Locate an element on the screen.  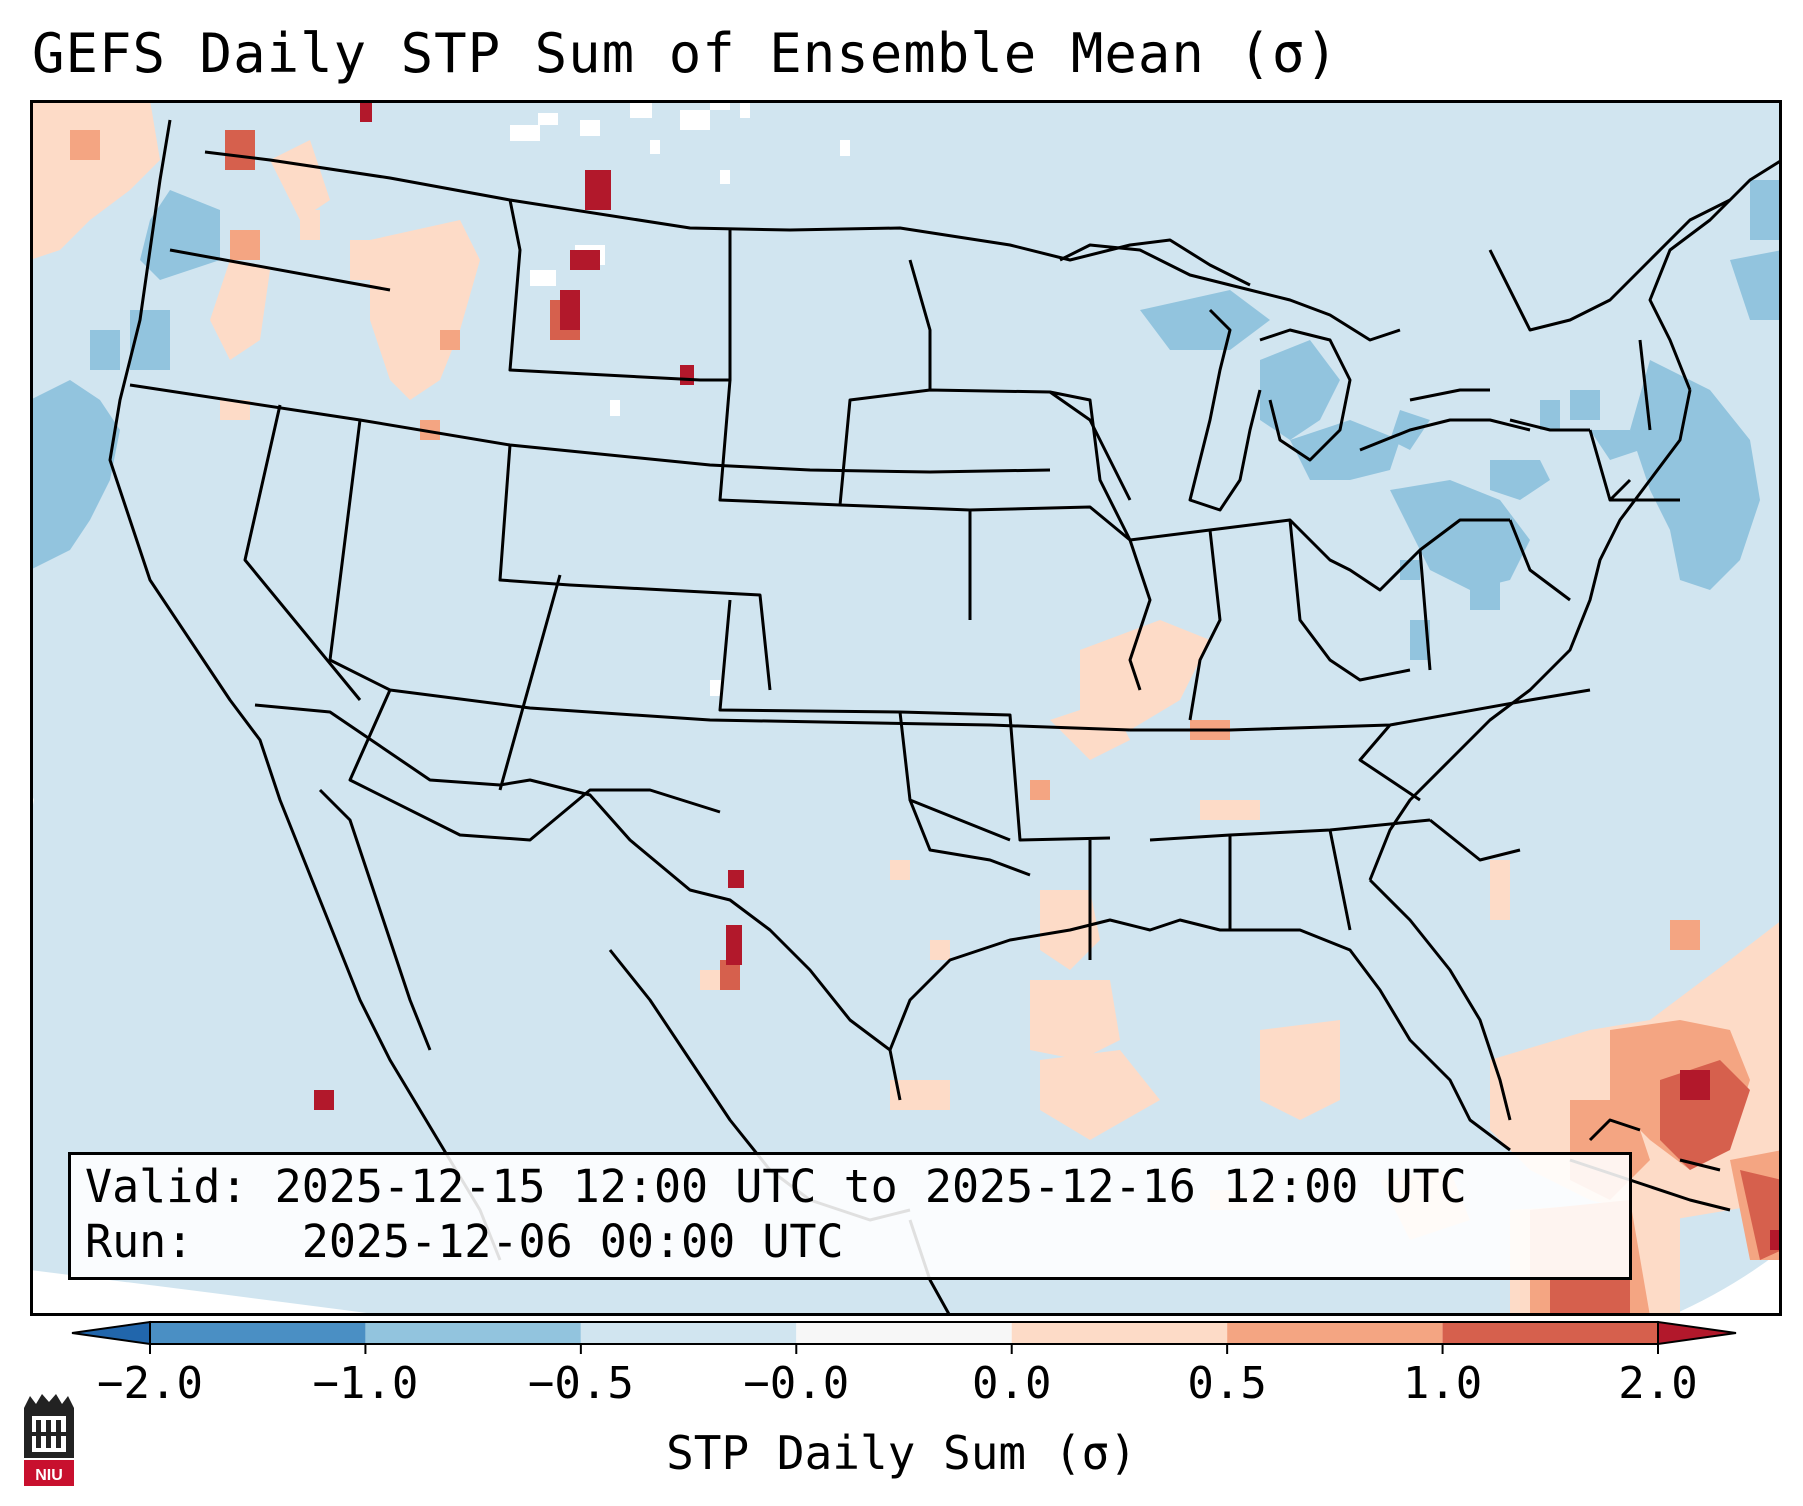
colorbar-tick-label: 0.0 is located at coordinates (1011, 1380).